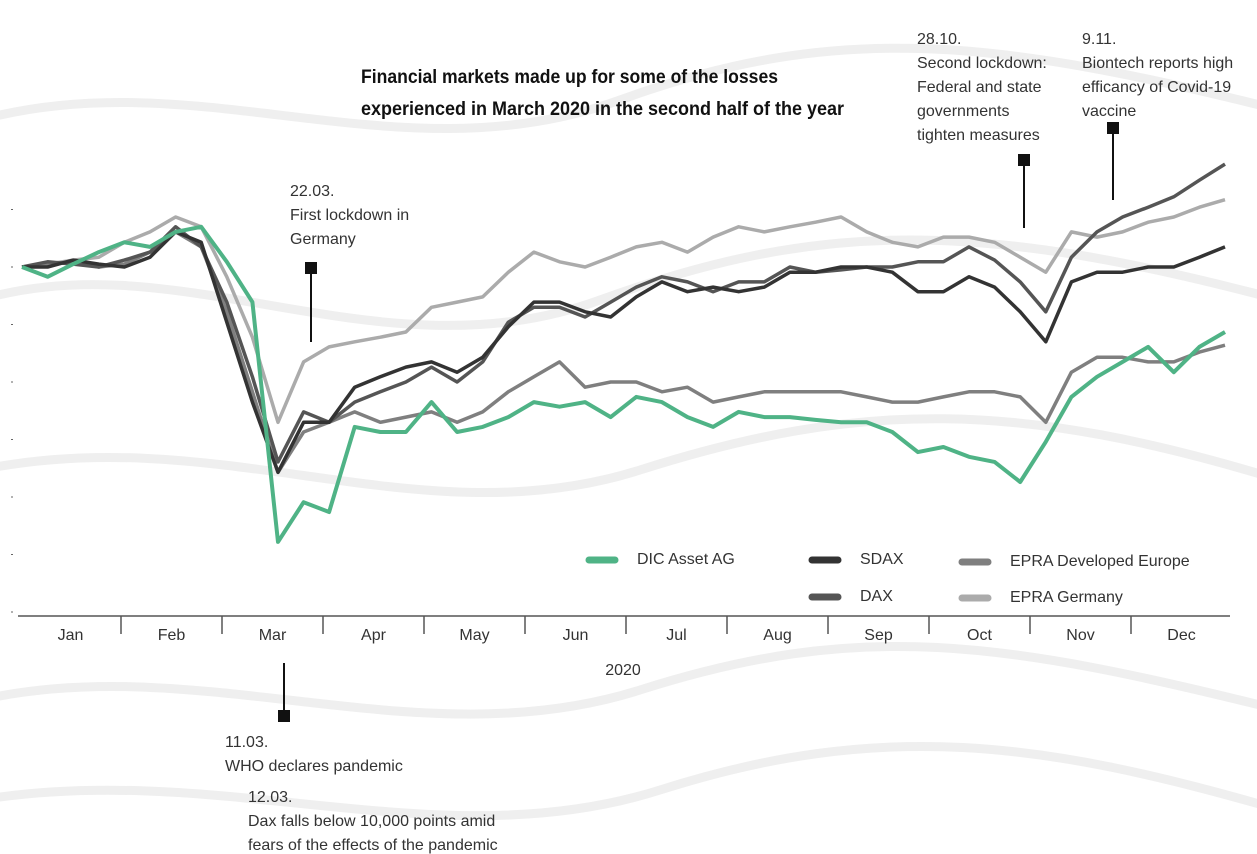 The height and width of the screenshot is (854, 1257). I want to click on x-tick-label: Jan, so click(71, 635).